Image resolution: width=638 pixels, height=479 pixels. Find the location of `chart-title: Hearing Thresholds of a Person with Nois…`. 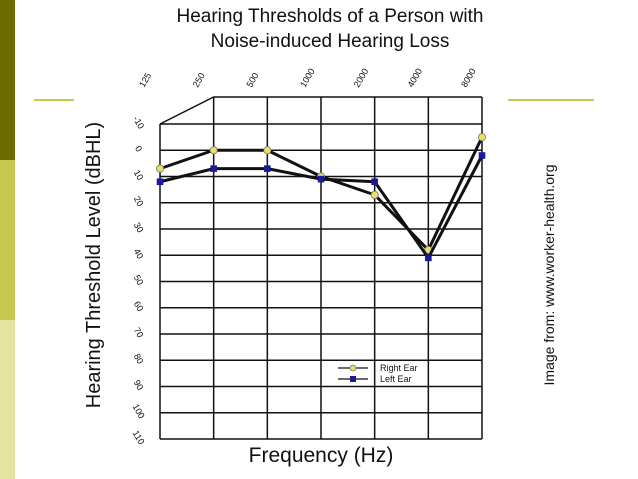

chart-title: Hearing Thresholds of a Person with Nois… is located at coordinates (330, 29).